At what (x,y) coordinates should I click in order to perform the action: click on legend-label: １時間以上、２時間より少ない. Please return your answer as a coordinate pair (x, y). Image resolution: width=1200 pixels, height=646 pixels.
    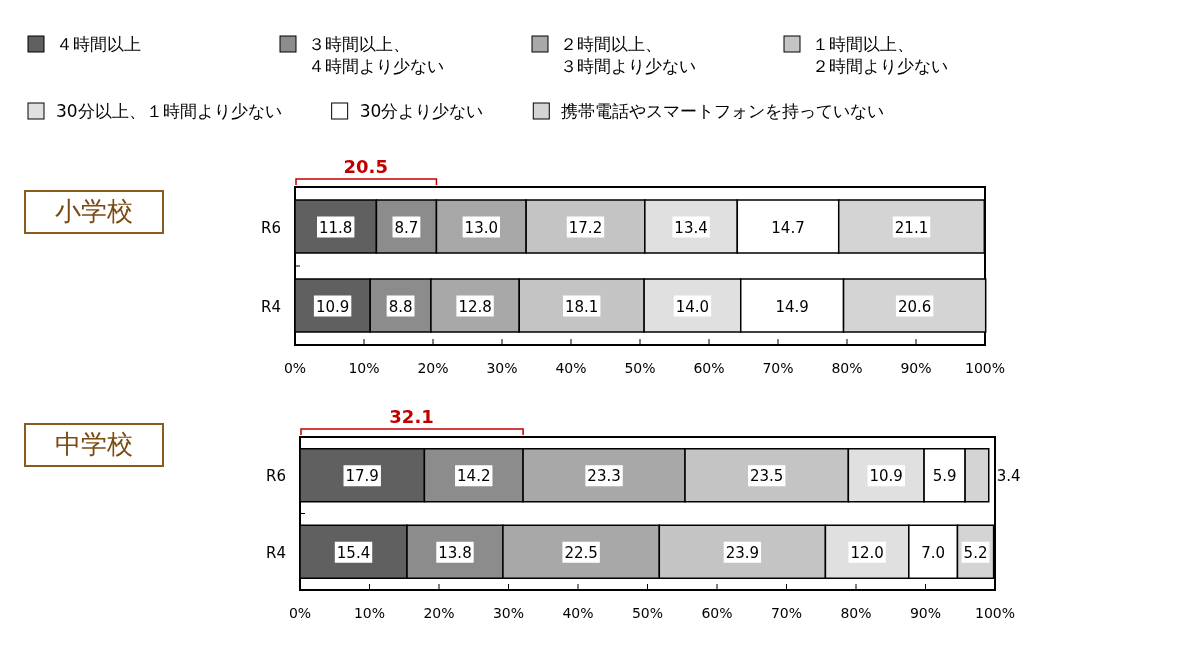
    Looking at the image, I should click on (880, 55).